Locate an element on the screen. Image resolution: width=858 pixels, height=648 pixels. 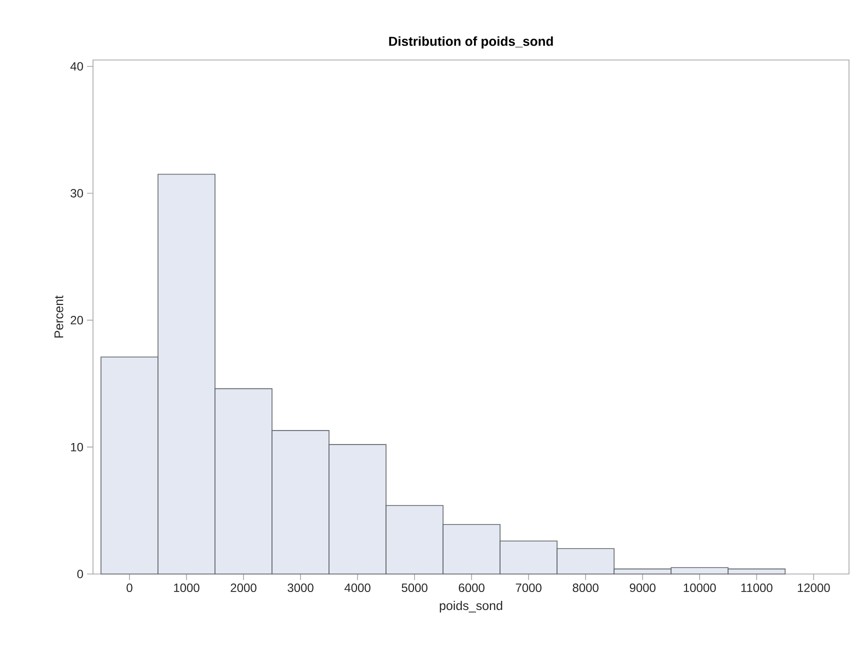
y-tick-label: 40 is located at coordinates (77, 66).